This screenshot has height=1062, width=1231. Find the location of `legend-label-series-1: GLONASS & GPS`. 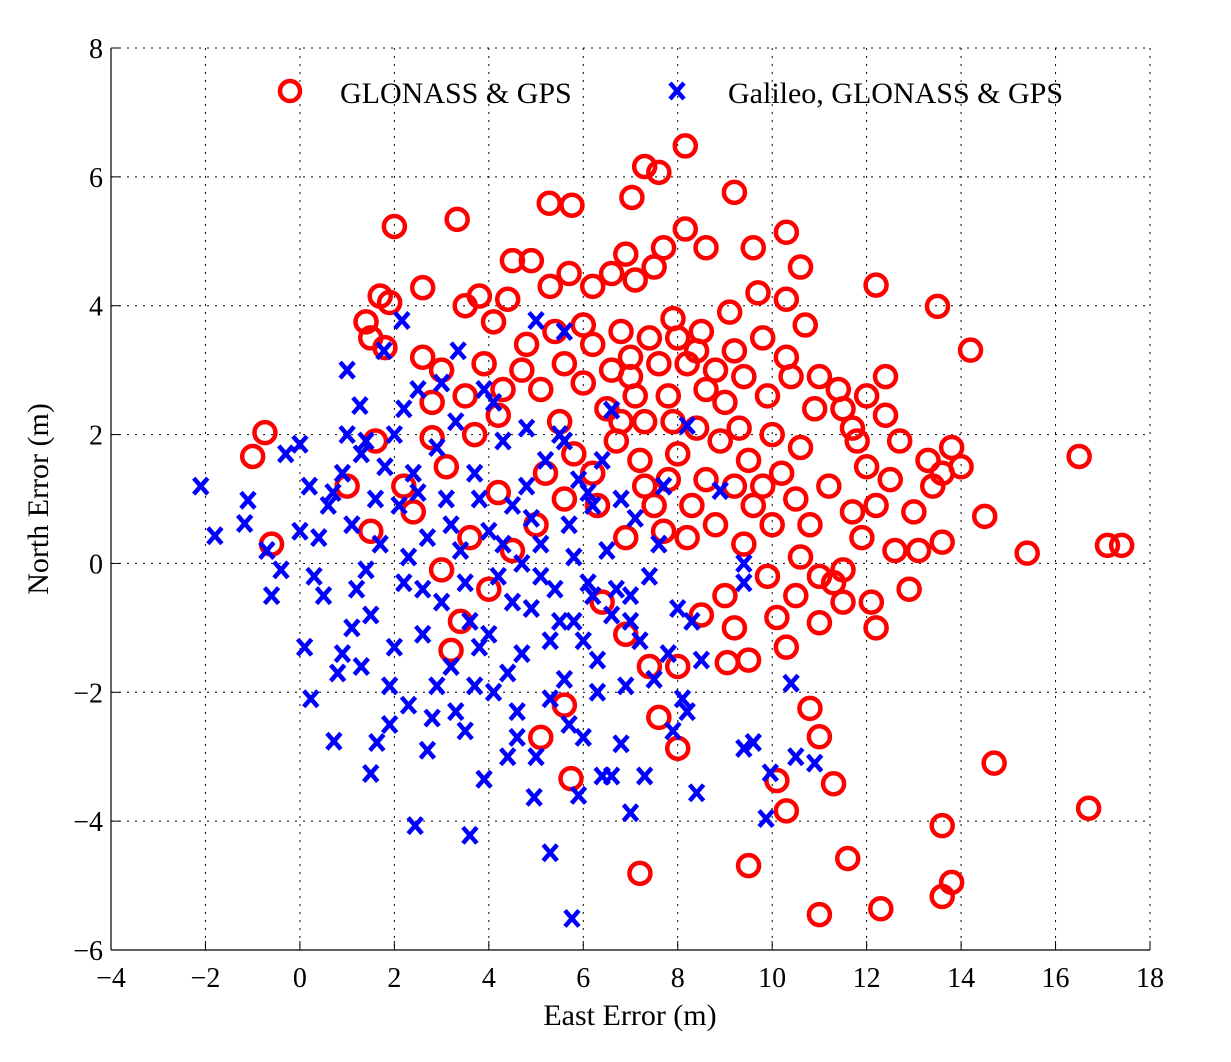

legend-label-series-1: GLONASS & GPS is located at coordinates (456, 93).